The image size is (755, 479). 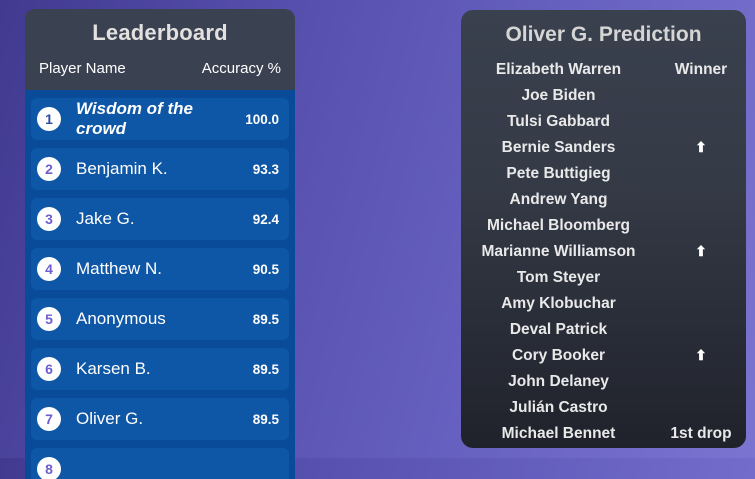 I want to click on prediction-row: John Delaney, so click(x=603, y=382).